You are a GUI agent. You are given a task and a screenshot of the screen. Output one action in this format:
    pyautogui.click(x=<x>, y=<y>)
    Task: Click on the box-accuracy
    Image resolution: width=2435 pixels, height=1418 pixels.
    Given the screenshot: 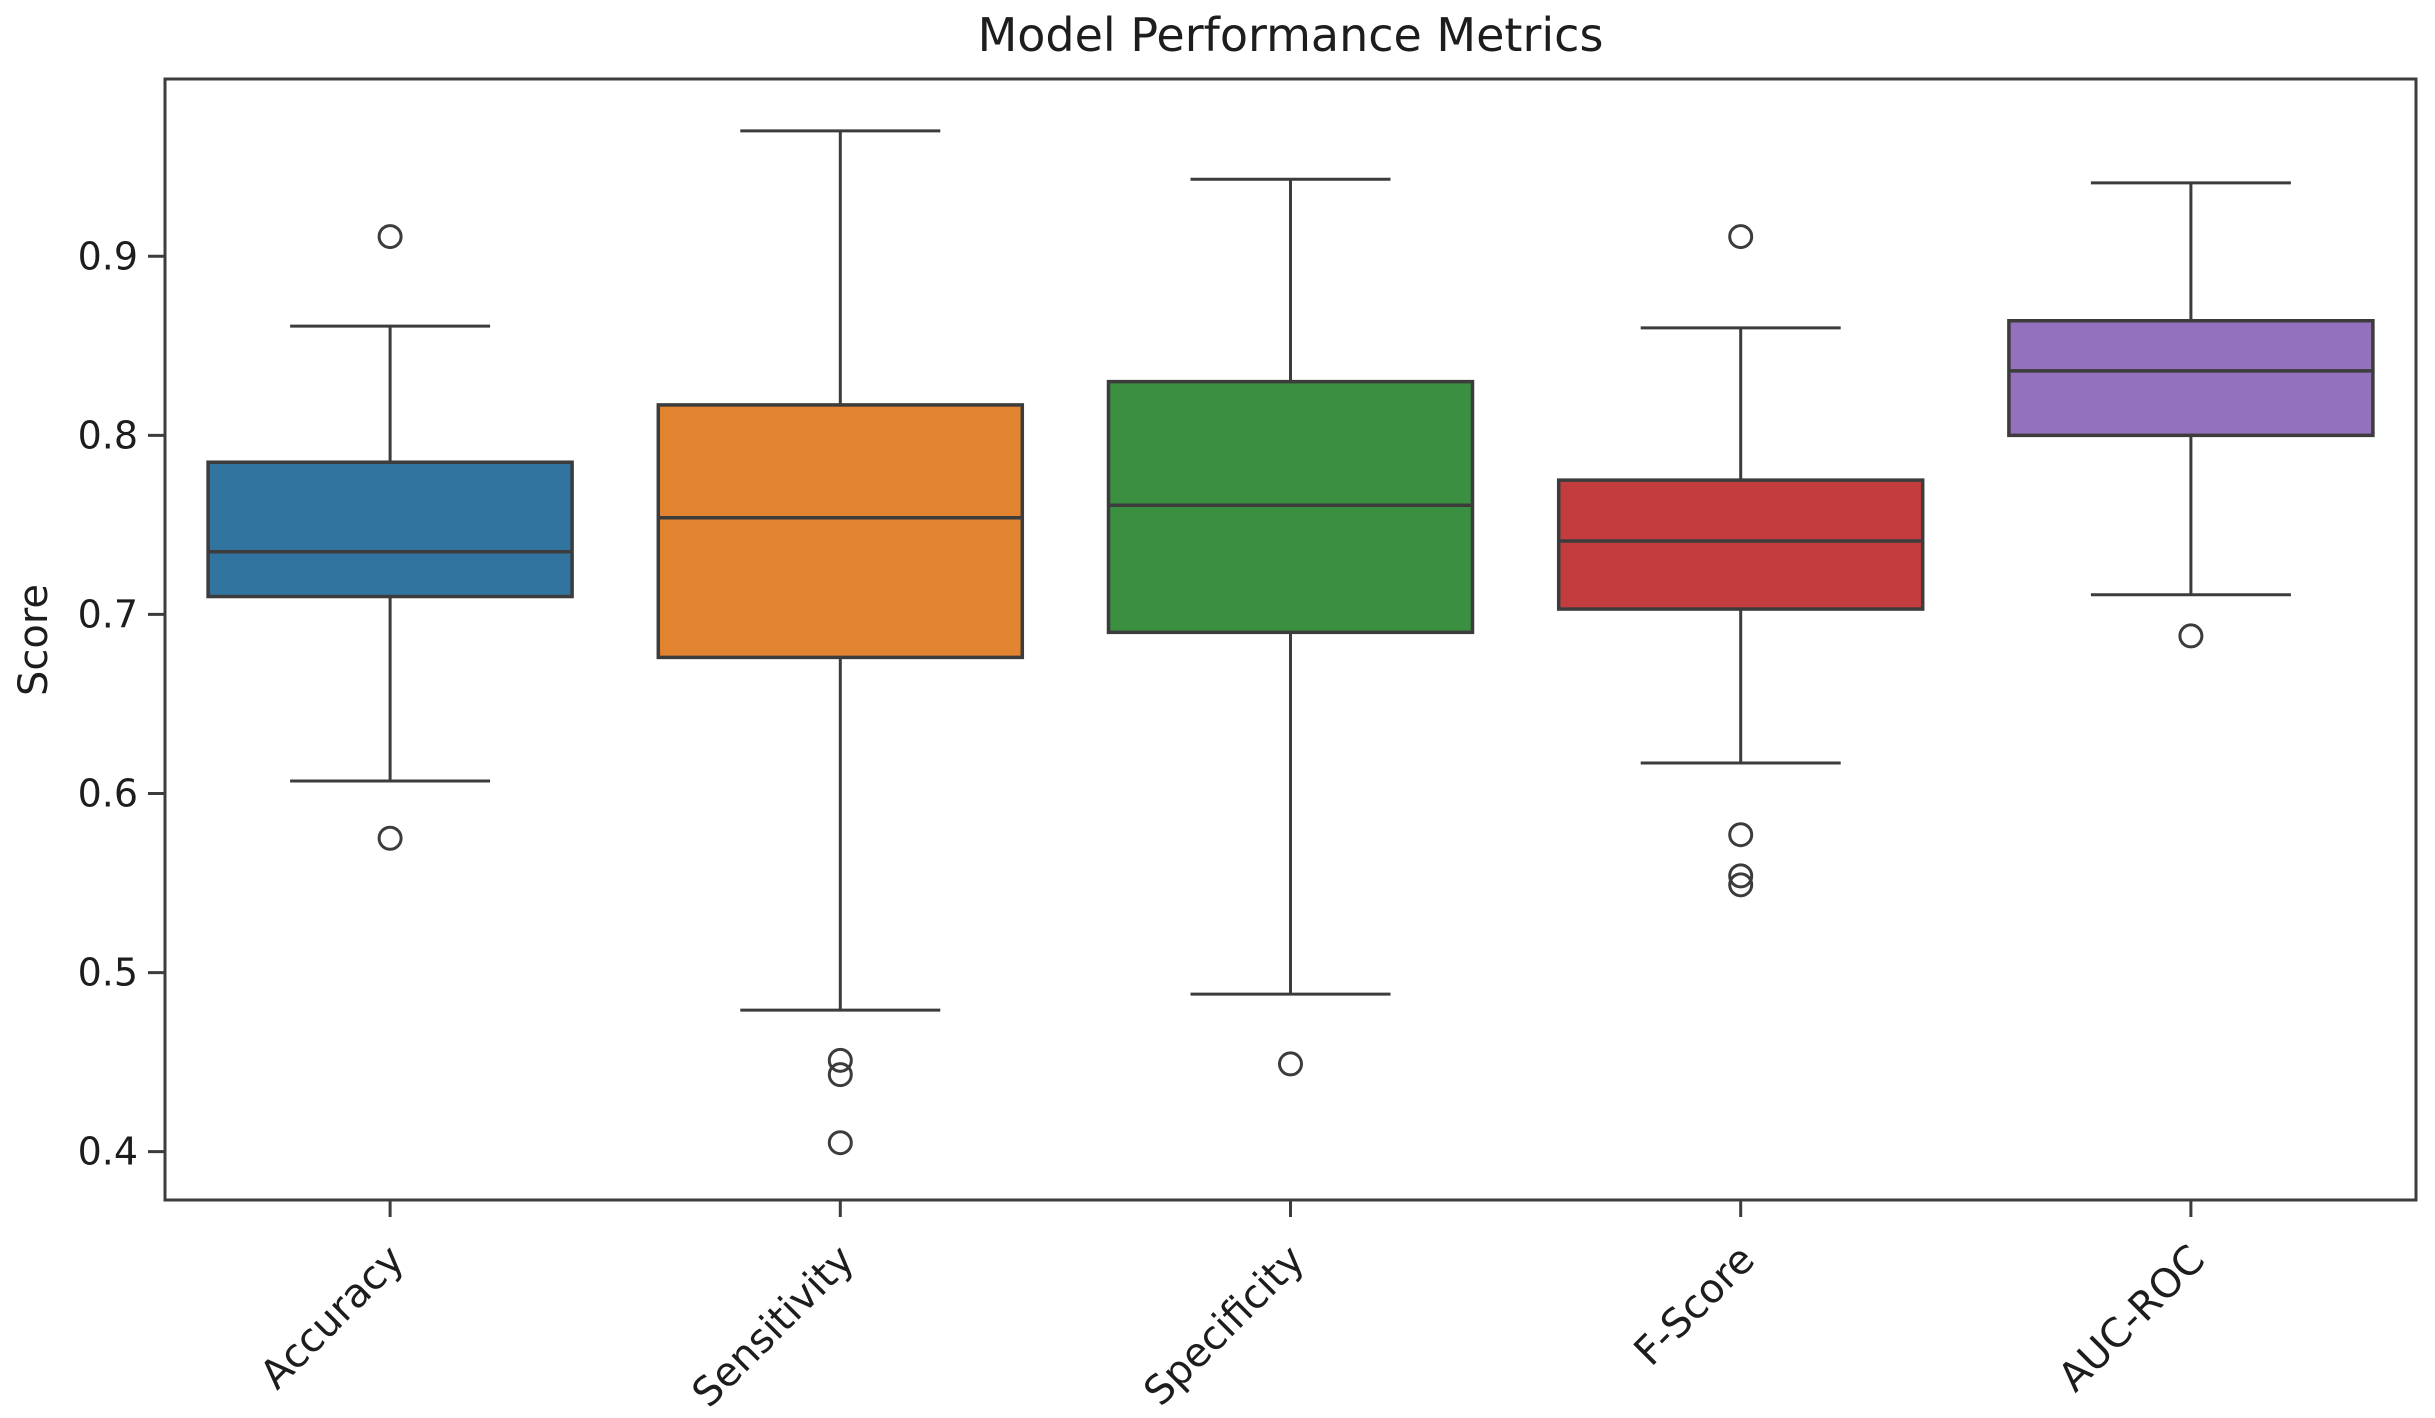 What is the action you would take?
    pyautogui.click(x=390, y=529)
    